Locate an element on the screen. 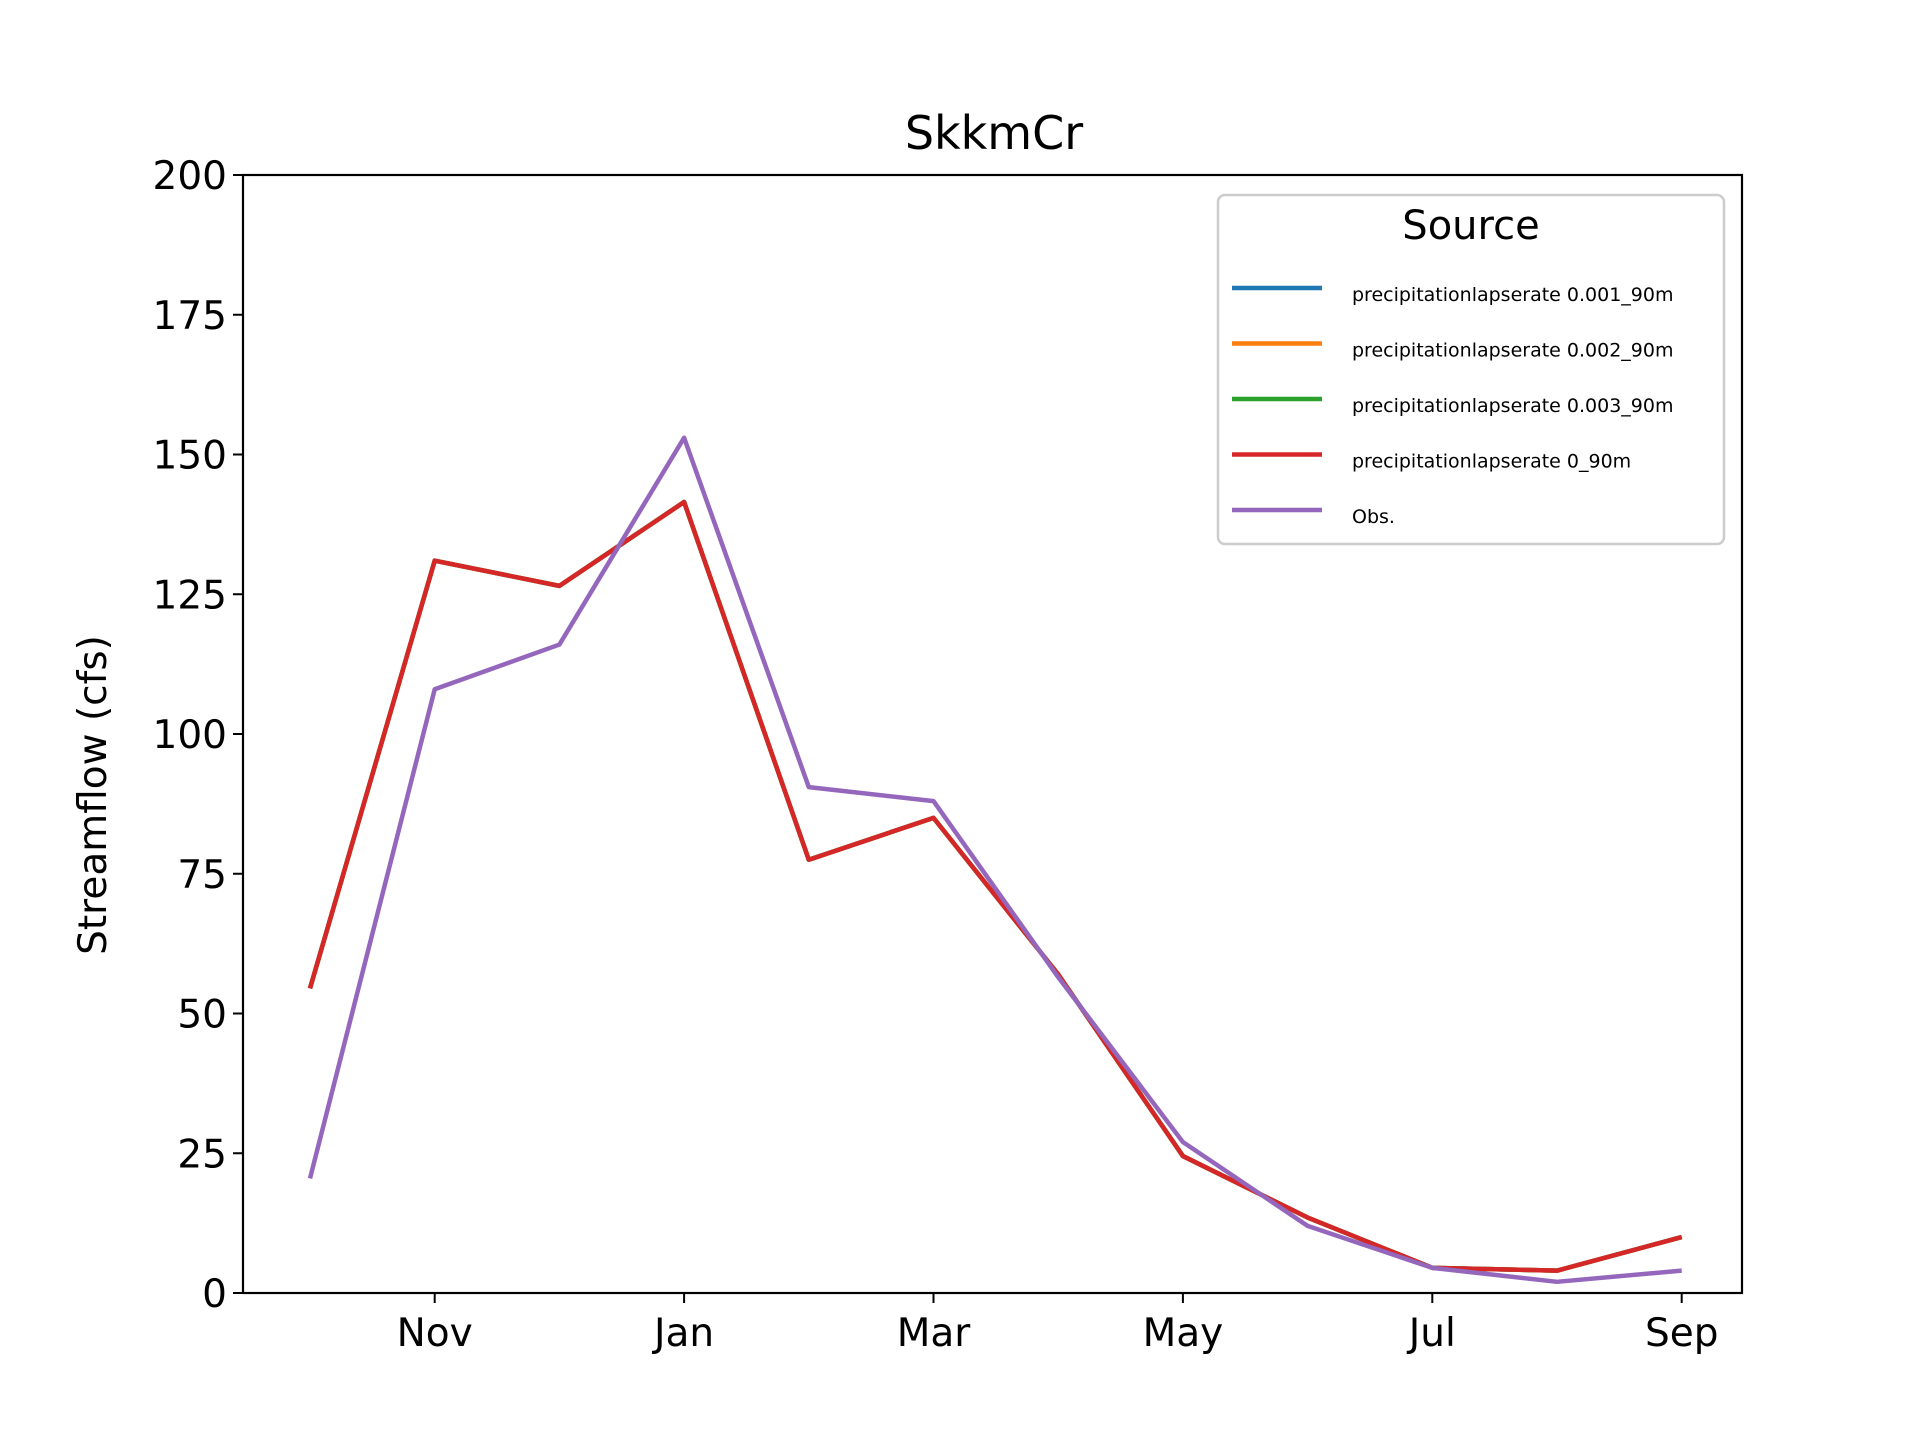 This screenshot has width=1920, height=1440. legend-box is located at coordinates (1471, 369).